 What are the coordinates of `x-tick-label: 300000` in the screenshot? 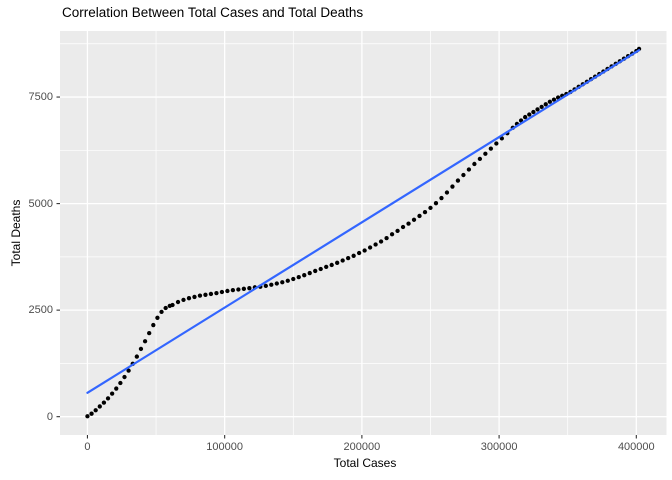 It's located at (499, 447).